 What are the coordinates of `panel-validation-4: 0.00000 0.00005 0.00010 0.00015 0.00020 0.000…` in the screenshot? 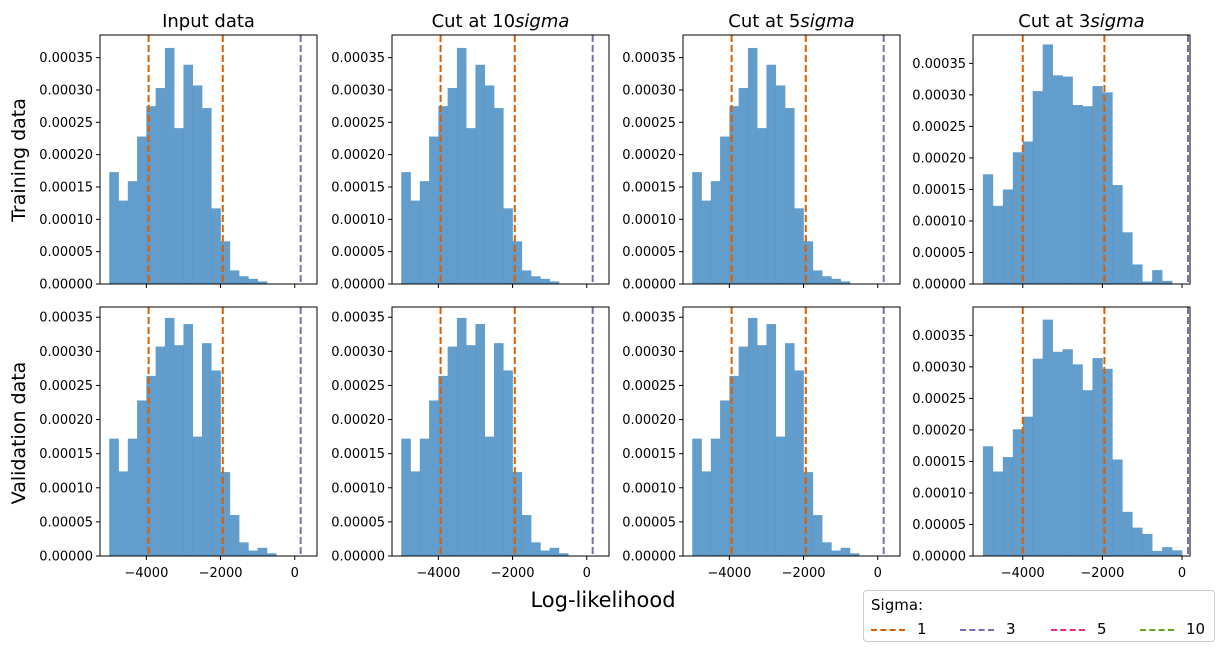 It's located at (1051, 443).